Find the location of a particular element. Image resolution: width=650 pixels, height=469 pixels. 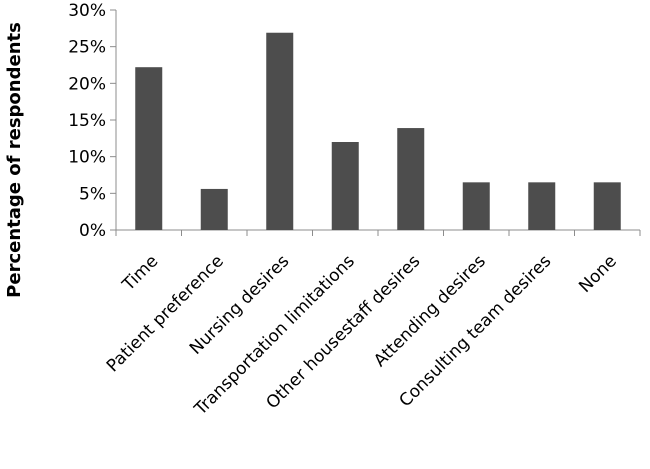

y-tick-label: 0% is located at coordinates (92, 231).